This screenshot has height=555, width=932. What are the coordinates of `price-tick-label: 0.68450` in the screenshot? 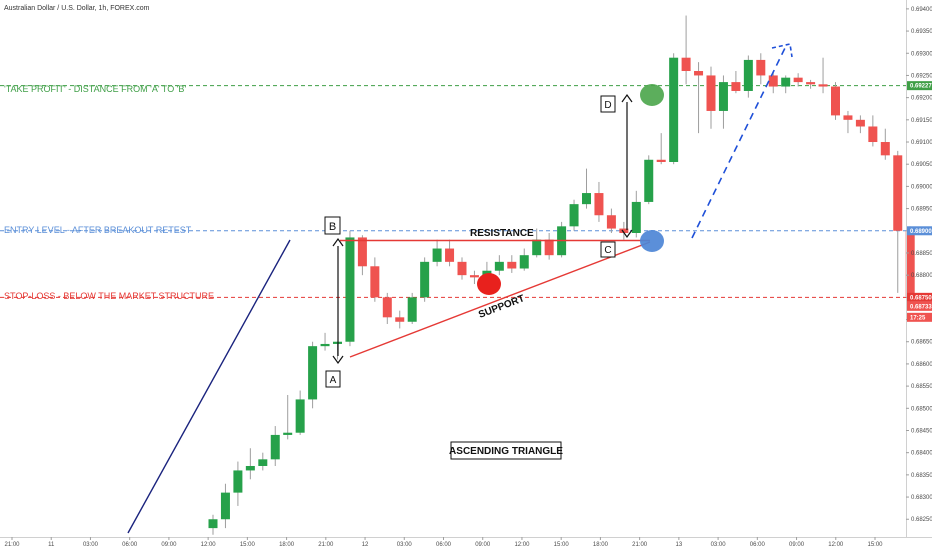 It's located at (921, 431).